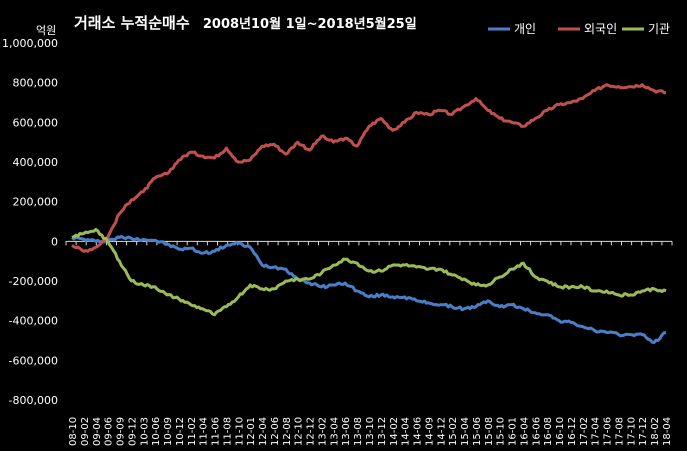 The width and height of the screenshot is (687, 451). Describe the element at coordinates (489, 431) in the screenshot. I see `x-tick-label: 15-08` at that location.